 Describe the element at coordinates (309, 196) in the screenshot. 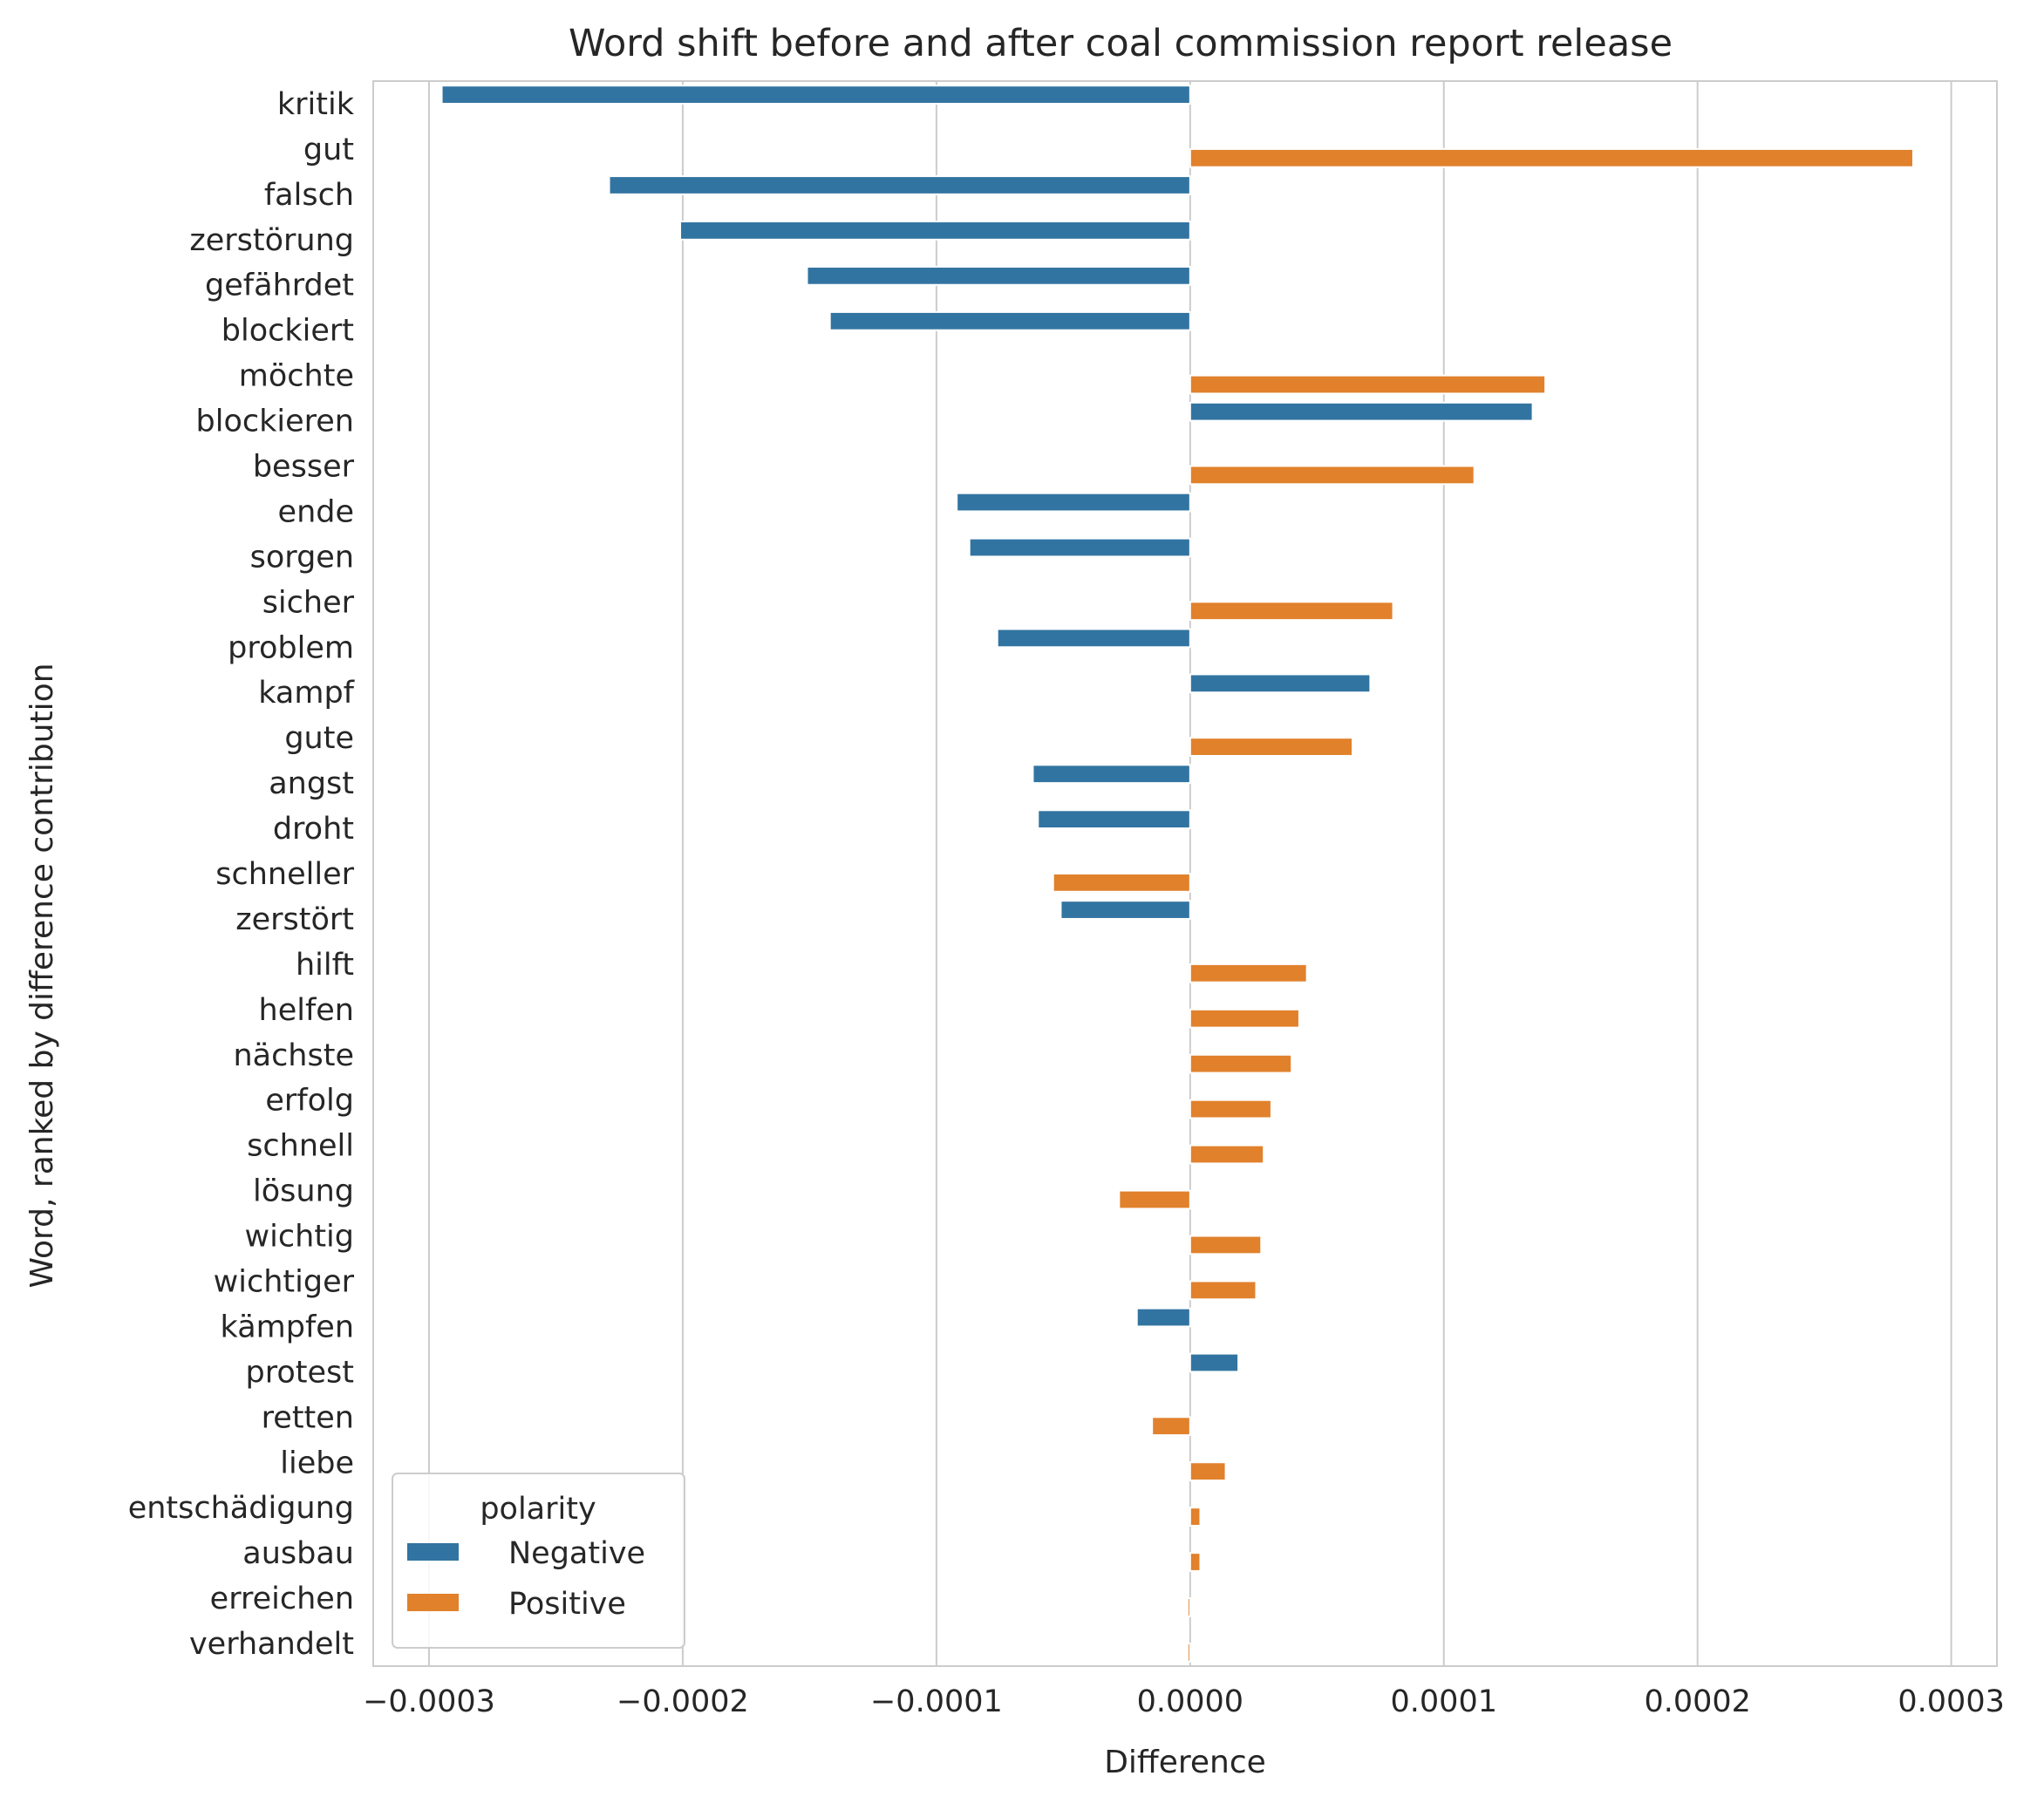

I see `y-tick-label: falsch` at that location.